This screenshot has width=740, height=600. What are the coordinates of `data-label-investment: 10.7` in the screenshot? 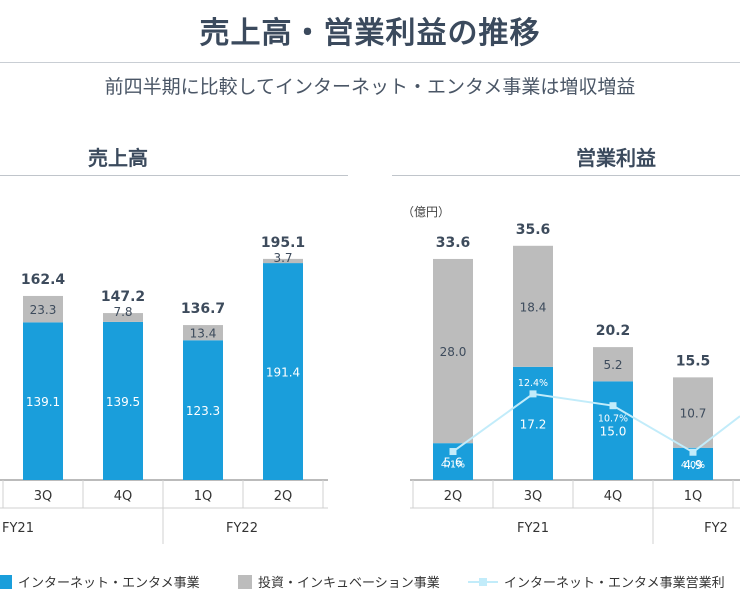 It's located at (693, 414).